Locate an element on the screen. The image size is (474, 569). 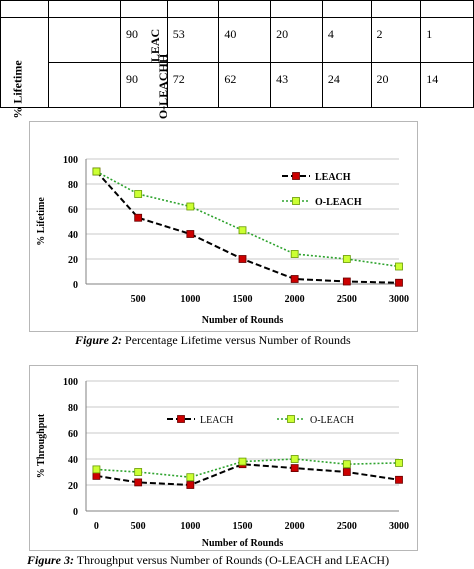
table-row: O-LEACHH 90 72 62 43 24 20 14 is located at coordinates (237, 86).